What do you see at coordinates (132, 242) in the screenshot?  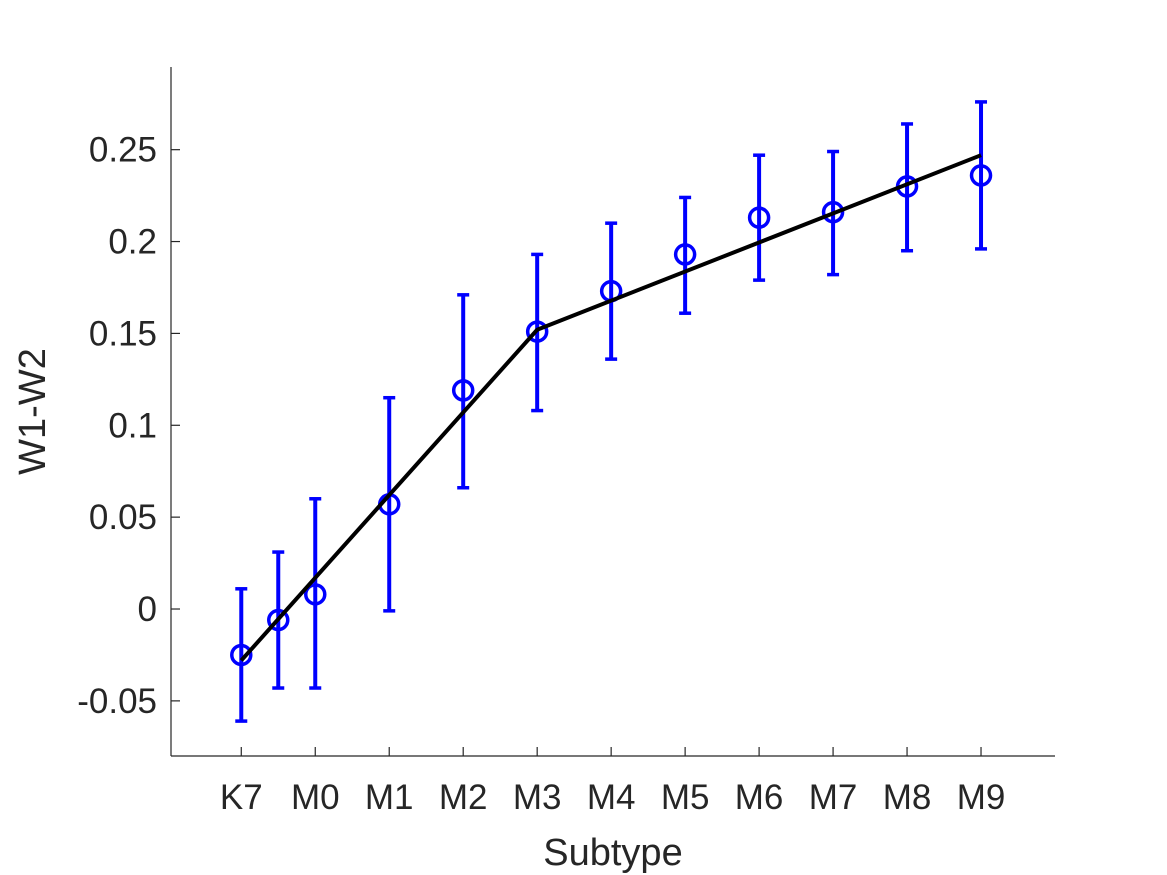 I see `y-tick-label: 0.2` at bounding box center [132, 242].